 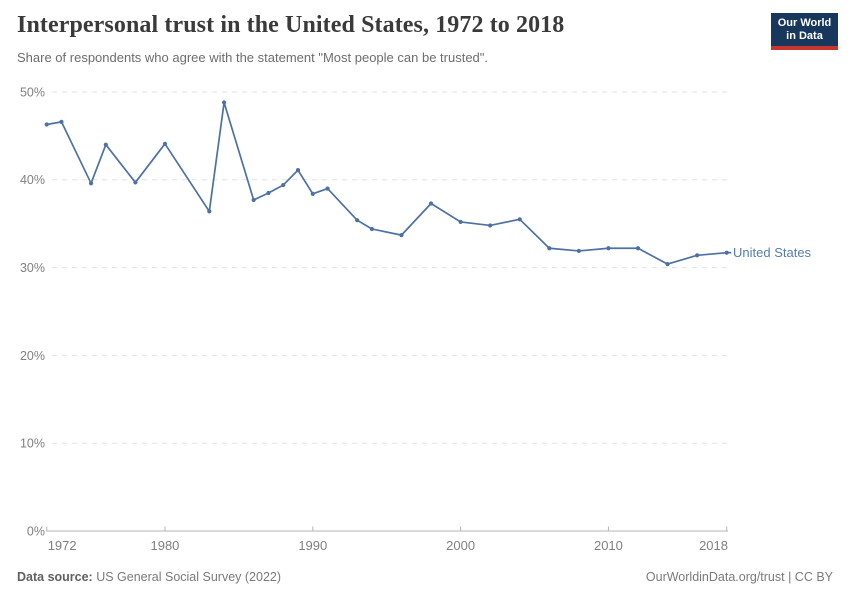 I want to click on data-point-2008, so click(x=578, y=251).